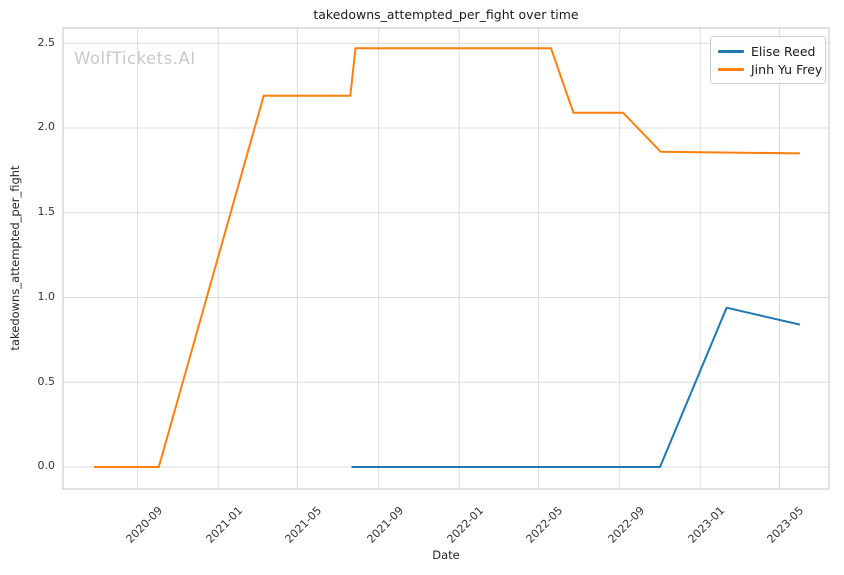 The height and width of the screenshot is (575, 844). I want to click on legend-item: Elise Reed, so click(767, 51).